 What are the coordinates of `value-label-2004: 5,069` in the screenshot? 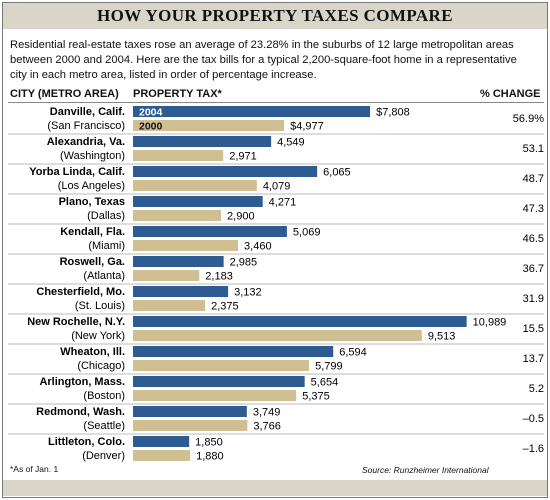 It's located at (307, 233).